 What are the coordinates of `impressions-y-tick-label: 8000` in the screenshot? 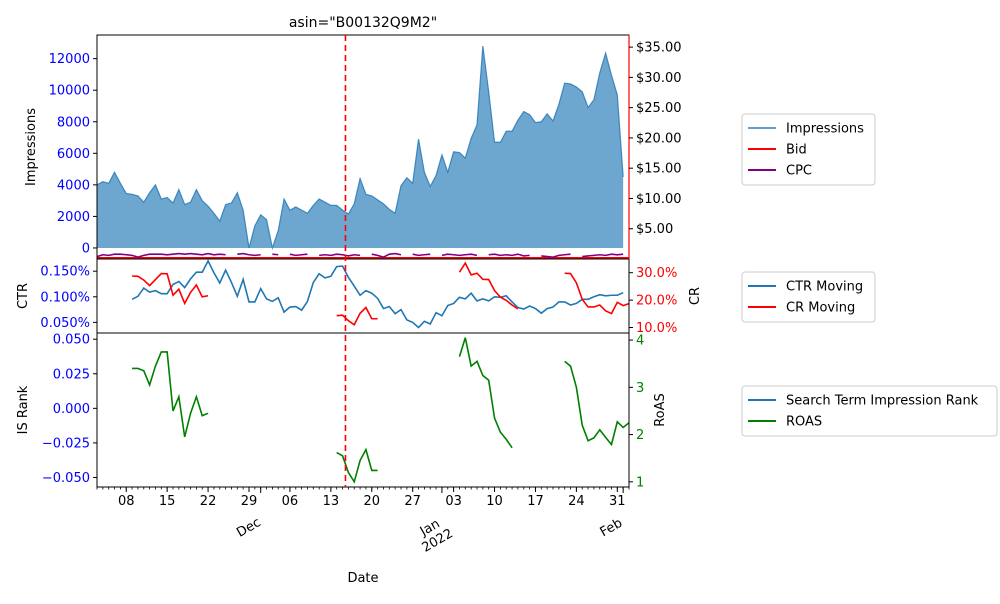 It's located at (73, 122).